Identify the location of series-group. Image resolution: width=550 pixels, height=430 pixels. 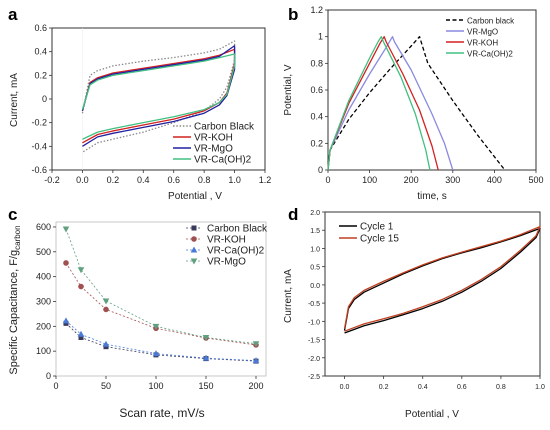
(416, 103).